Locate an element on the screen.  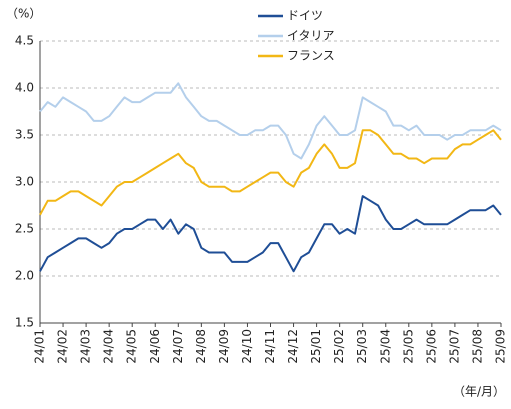
x-tick-label: 25/08 is located at coordinates (477, 346).